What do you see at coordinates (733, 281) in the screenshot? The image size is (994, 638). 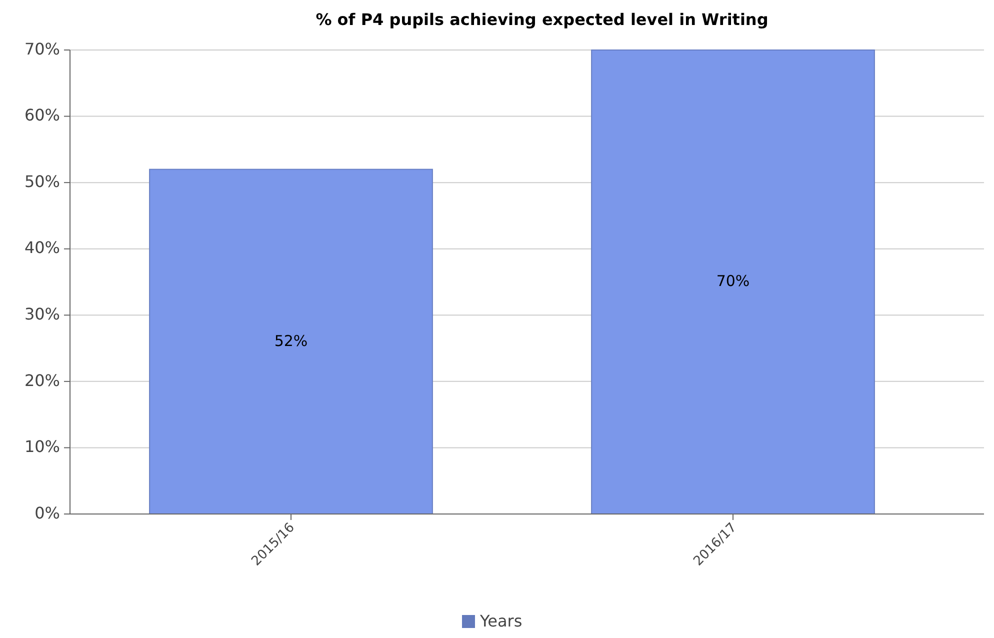 I see `data-label: 70%` at bounding box center [733, 281].